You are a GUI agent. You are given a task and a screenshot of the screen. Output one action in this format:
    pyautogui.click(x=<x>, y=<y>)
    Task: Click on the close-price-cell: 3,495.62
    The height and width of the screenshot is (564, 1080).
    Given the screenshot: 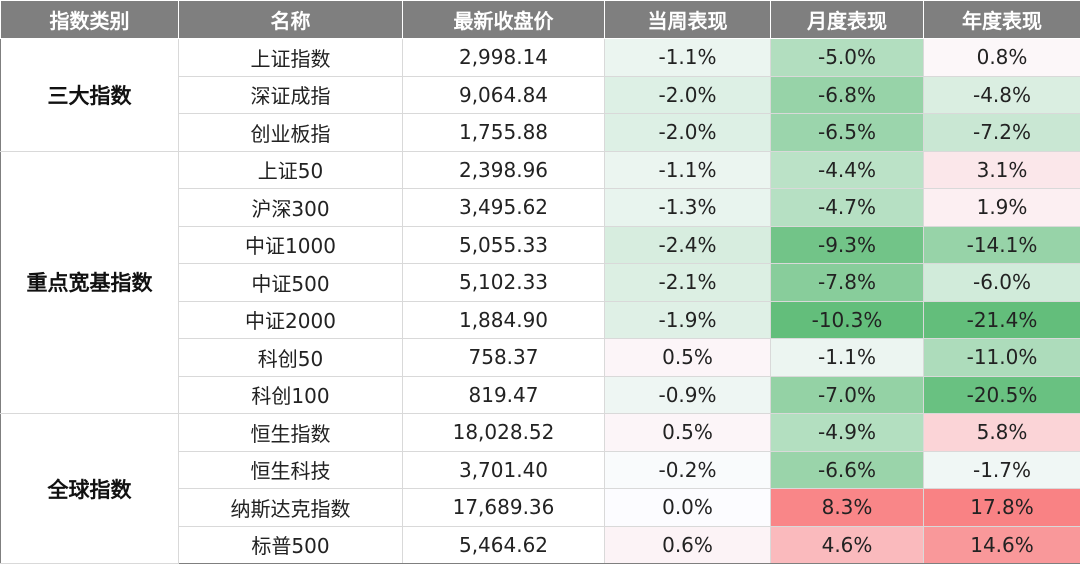 What is the action you would take?
    pyautogui.click(x=504, y=208)
    